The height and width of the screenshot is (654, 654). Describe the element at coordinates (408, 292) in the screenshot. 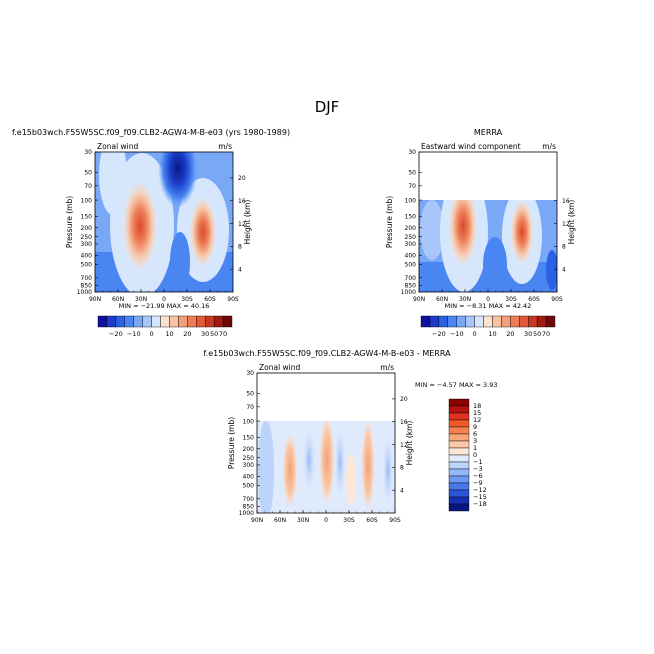

I see `y-tick-label: 1000` at that location.